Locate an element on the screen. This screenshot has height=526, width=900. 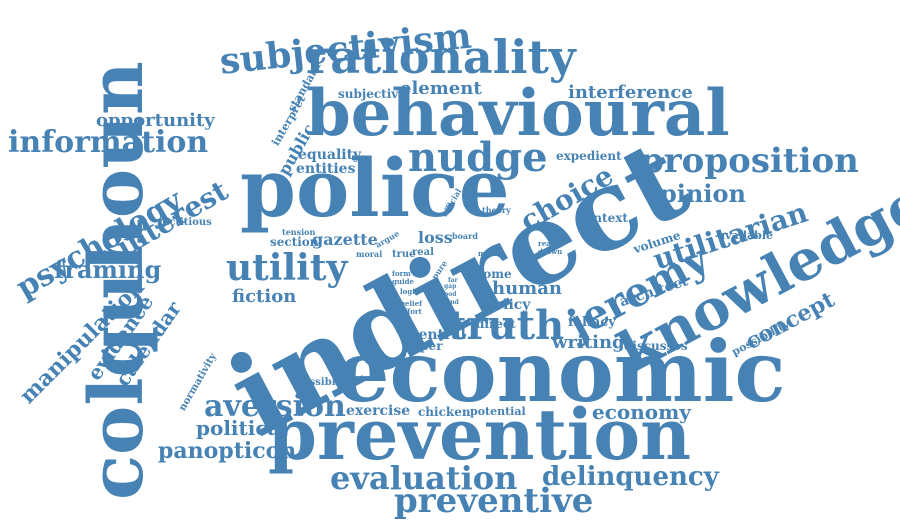
word-paper: paper is located at coordinates (423, 346).